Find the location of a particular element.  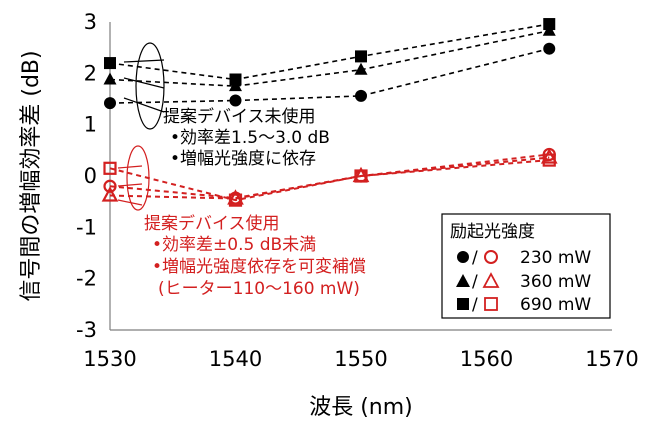

annotation-ellipse-black is located at coordinates (150, 86).